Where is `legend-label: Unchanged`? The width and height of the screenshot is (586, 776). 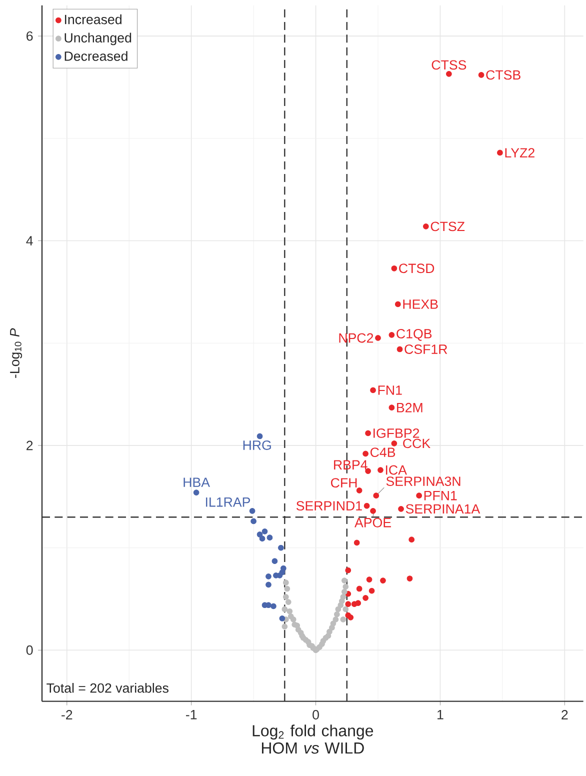
legend-label: Unchanged is located at coordinates (98, 39).